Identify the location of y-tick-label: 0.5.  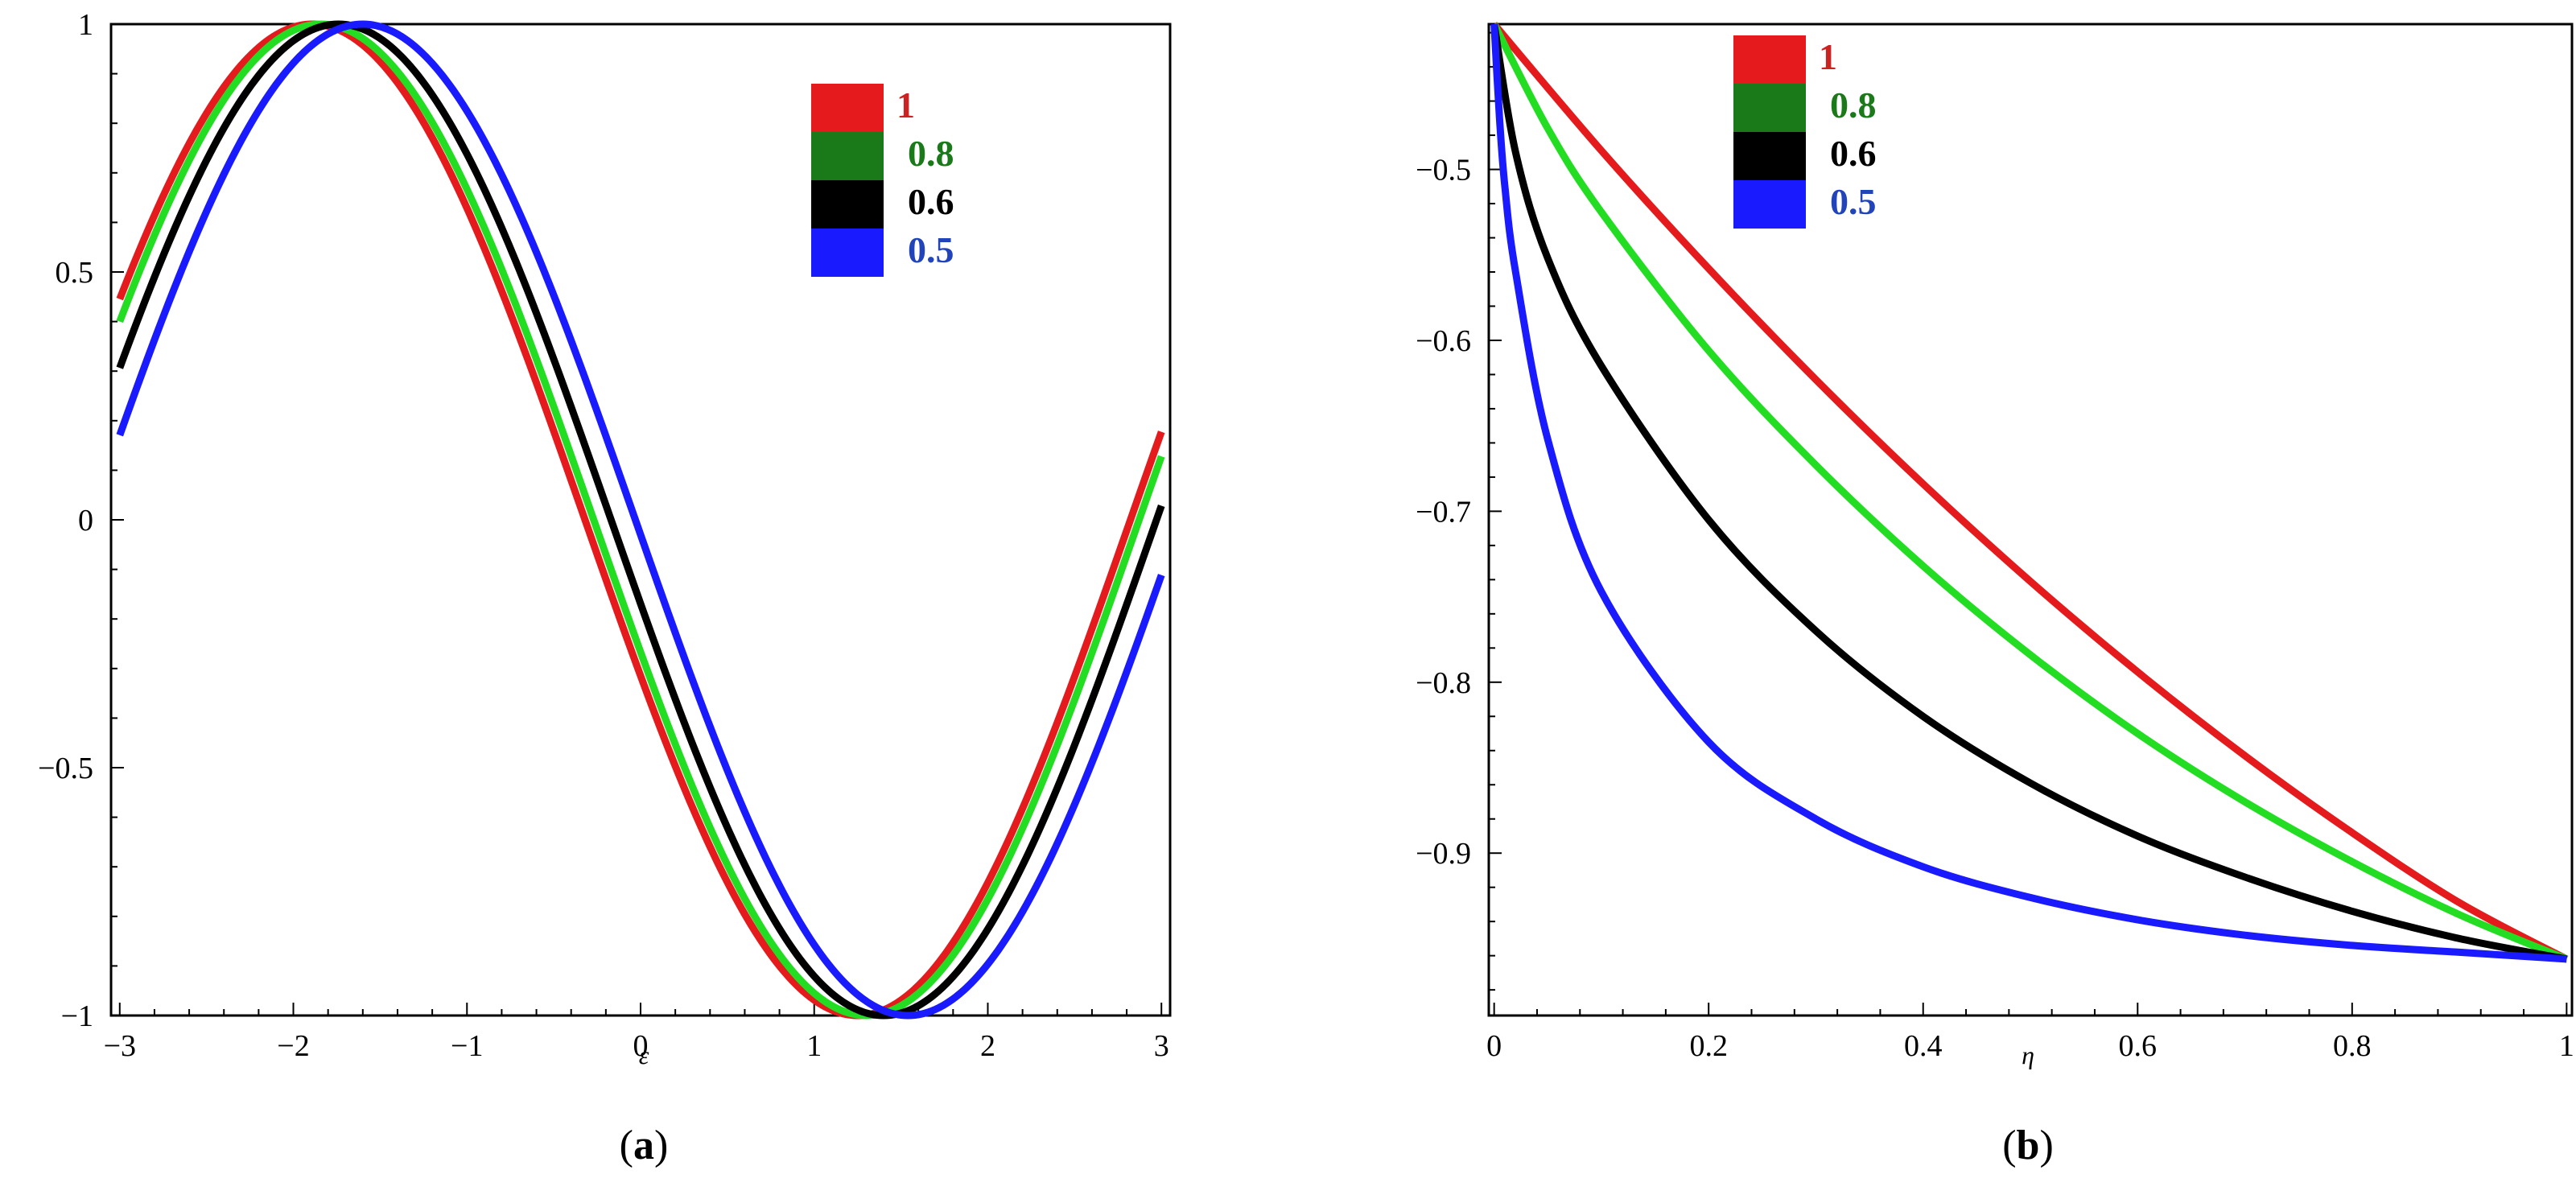
(75, 273).